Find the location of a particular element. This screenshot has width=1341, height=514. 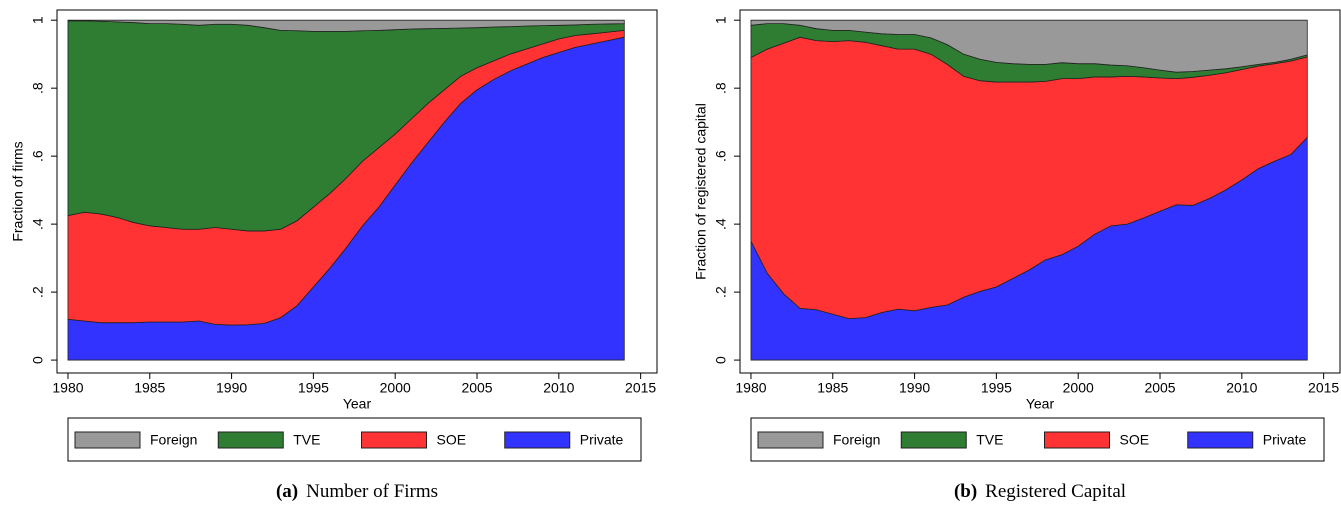

y-axis-label: Fraction of registered capital is located at coordinates (701, 191).